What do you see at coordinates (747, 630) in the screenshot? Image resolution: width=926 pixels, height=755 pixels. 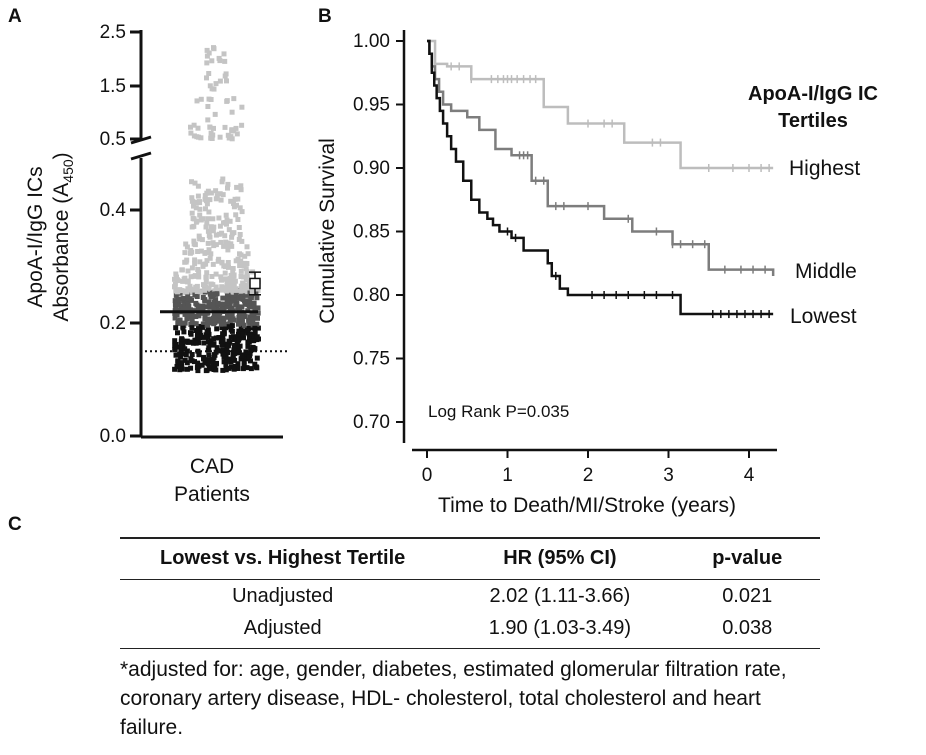 I see `row-pvalue: 0.038` at bounding box center [747, 630].